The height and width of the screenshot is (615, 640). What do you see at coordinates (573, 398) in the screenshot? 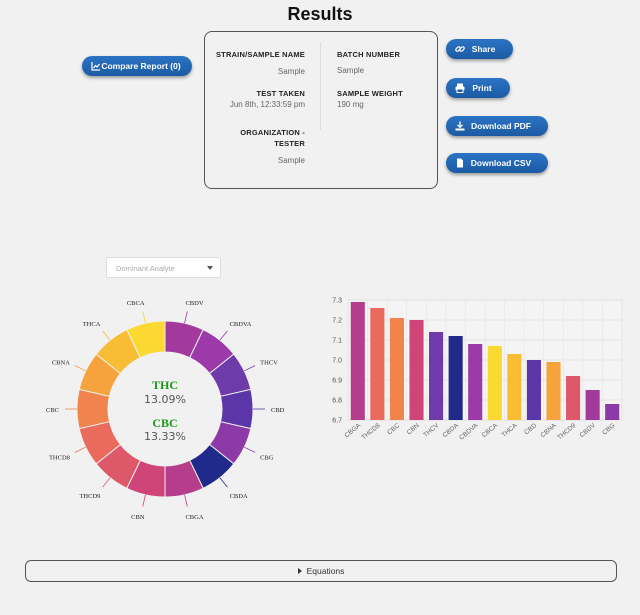
I see `bar-thcd9` at bounding box center [573, 398].